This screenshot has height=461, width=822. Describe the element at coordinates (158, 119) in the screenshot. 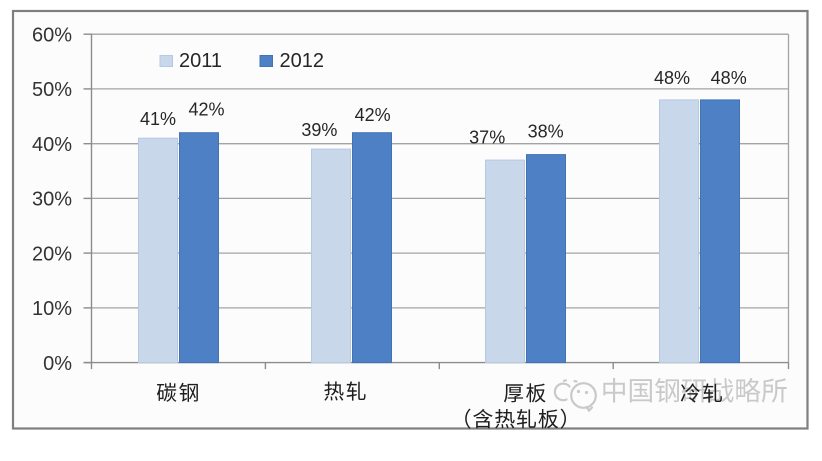

I see `svg-text: 41%` at that location.